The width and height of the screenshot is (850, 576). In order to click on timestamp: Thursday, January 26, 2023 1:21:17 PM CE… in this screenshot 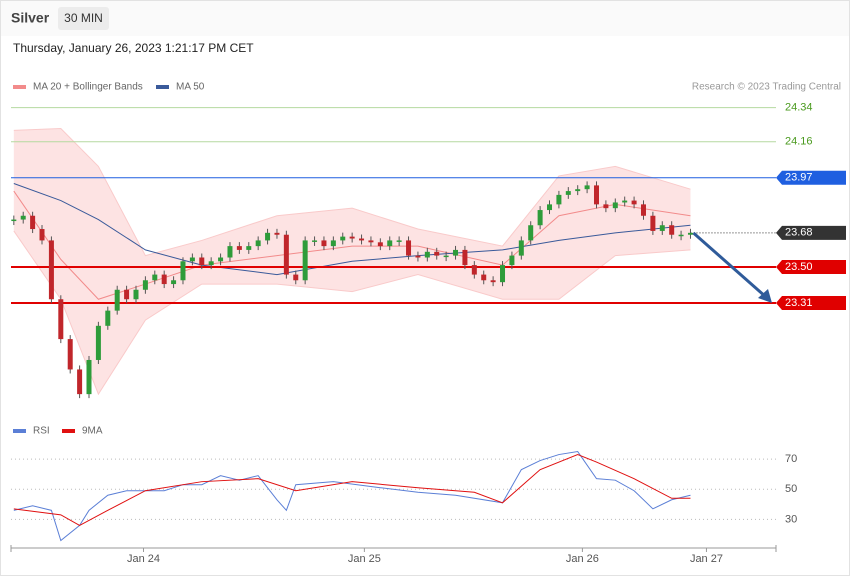, I will do `click(133, 48)`.